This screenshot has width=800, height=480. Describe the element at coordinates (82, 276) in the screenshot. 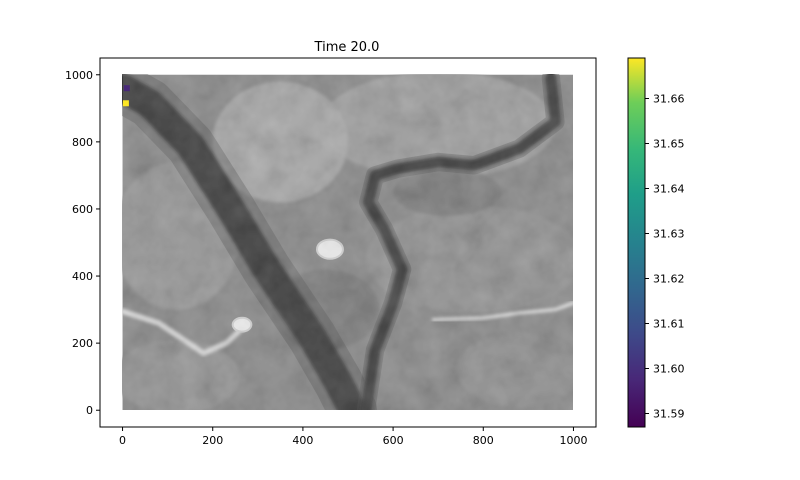

I see `y-tick-label: 400` at that location.